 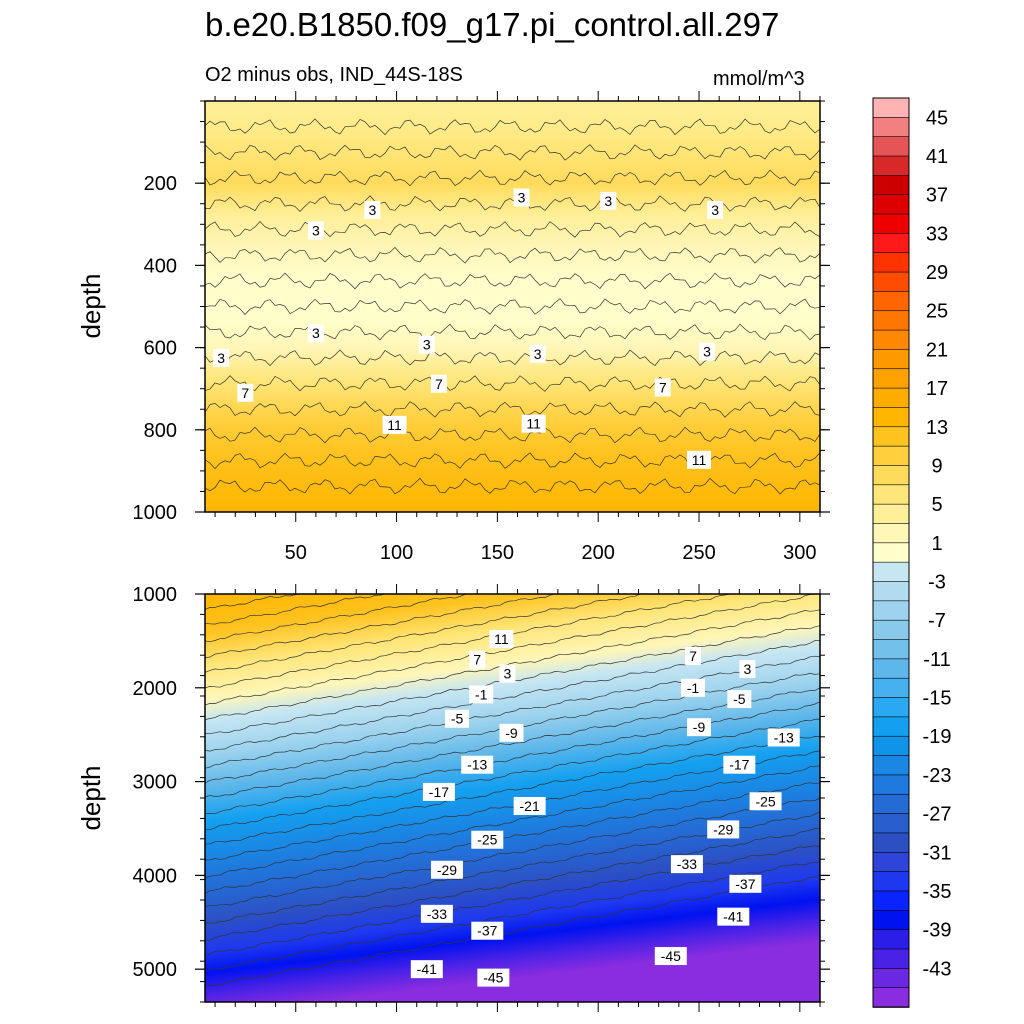 I want to click on colorbar-label: -35, so click(x=937, y=892).